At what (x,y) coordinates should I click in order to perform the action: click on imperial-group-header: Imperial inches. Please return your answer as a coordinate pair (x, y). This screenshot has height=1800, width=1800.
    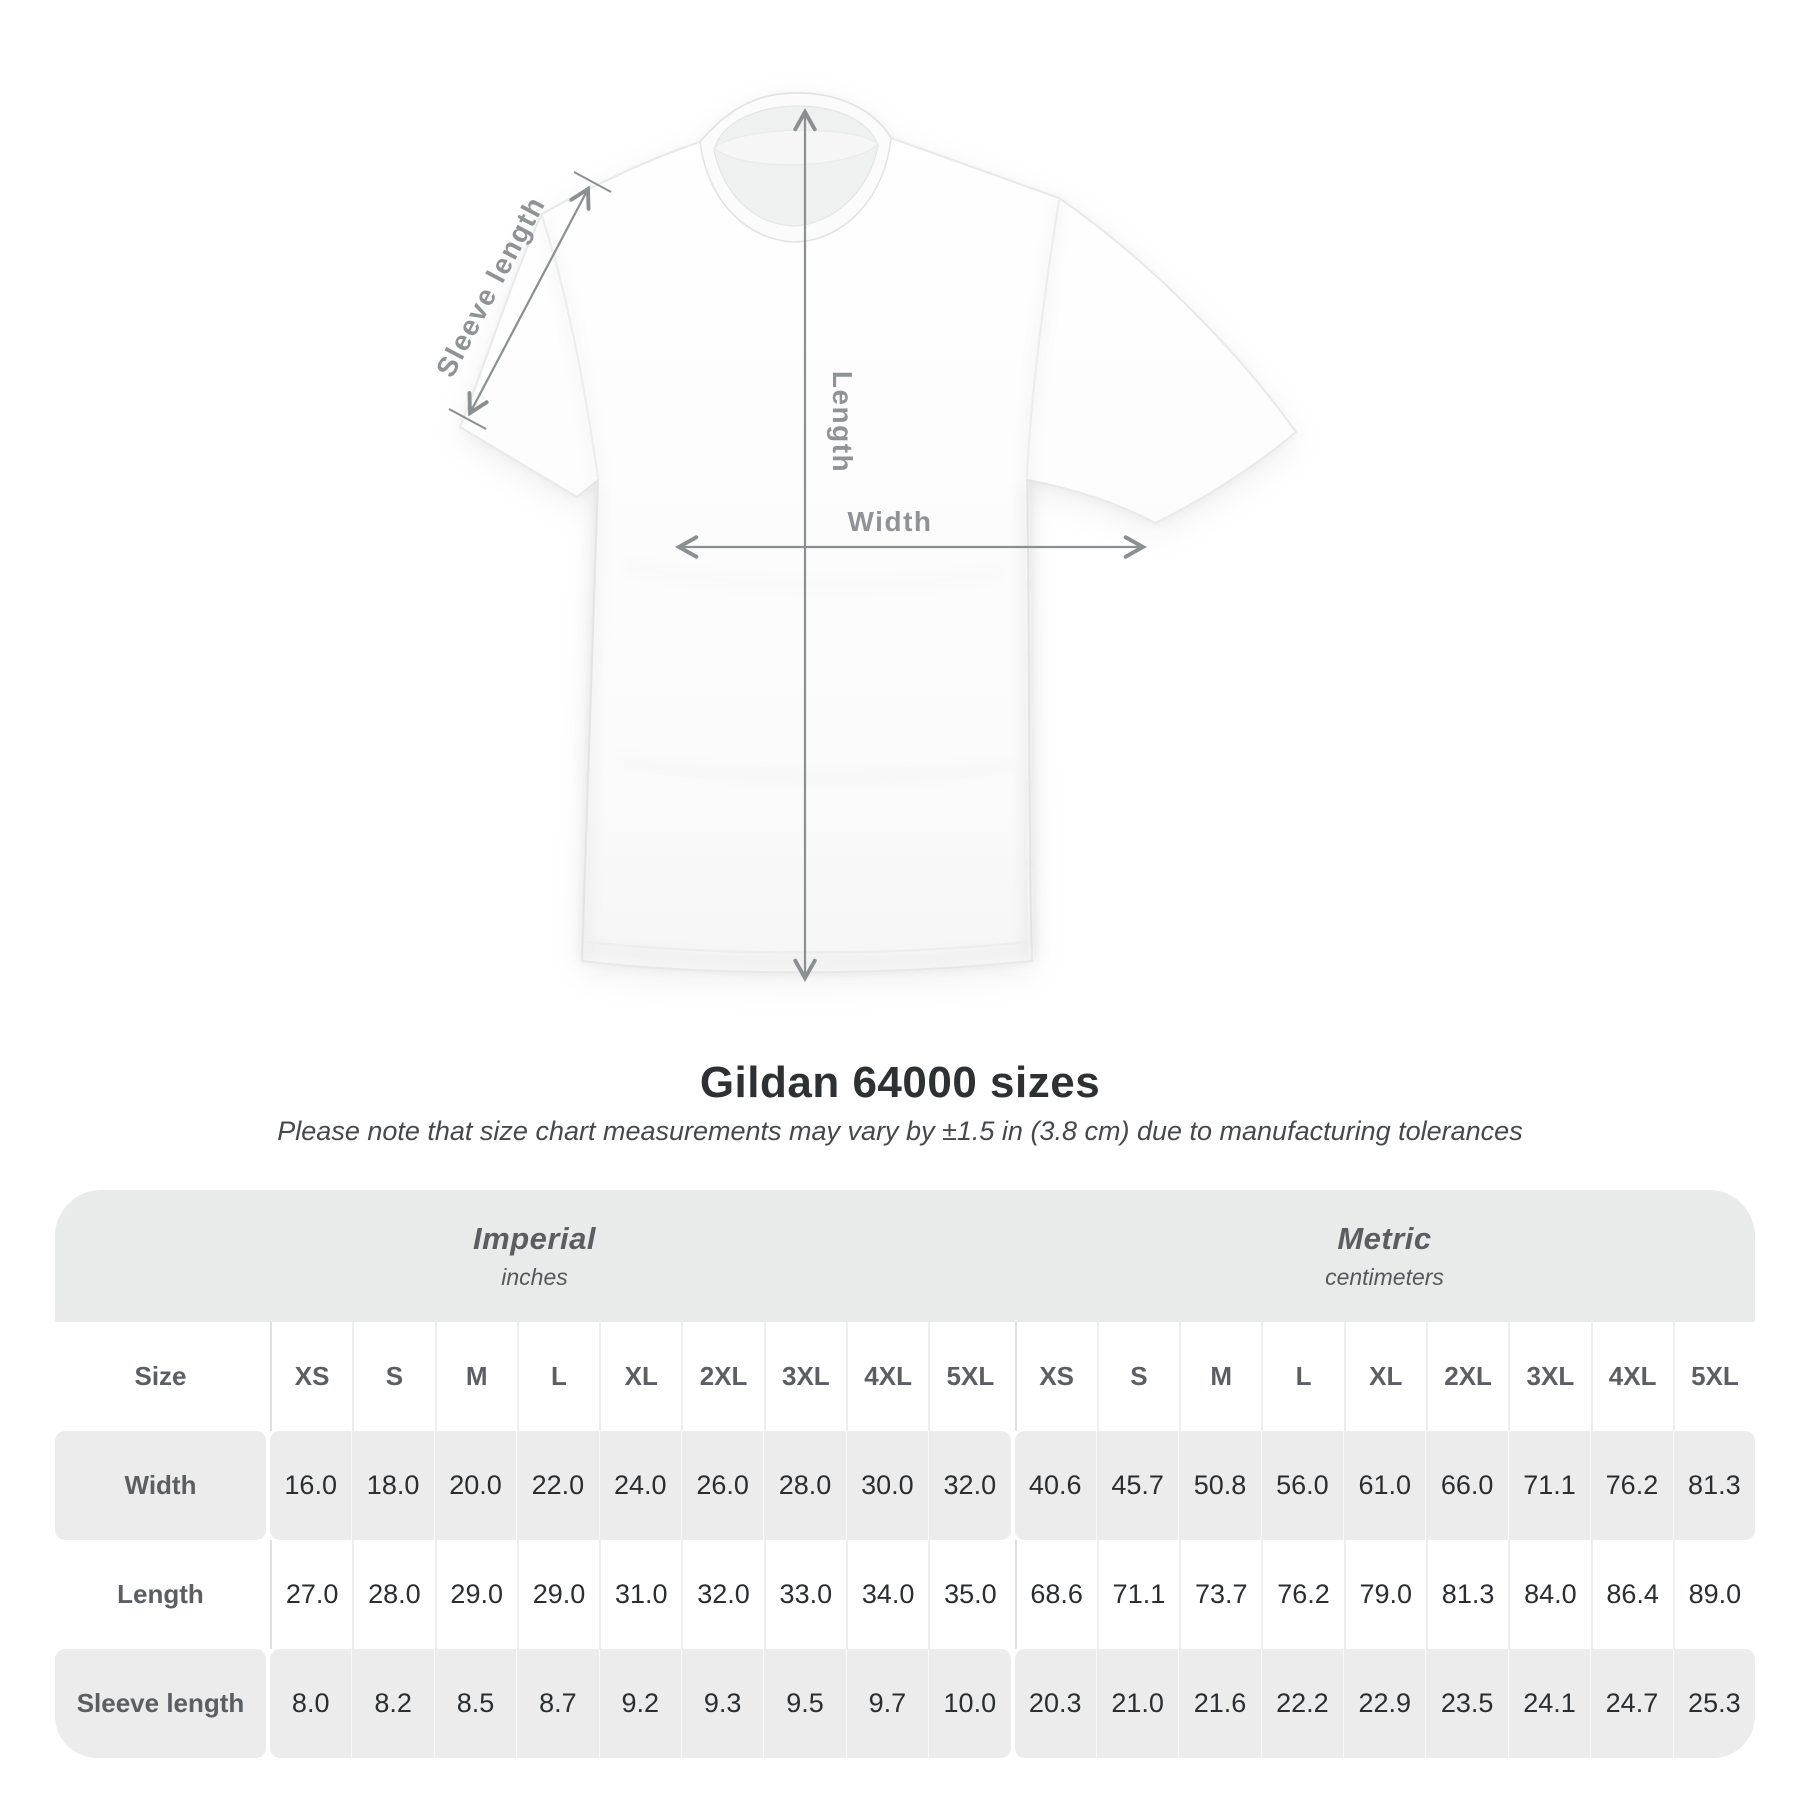
    Looking at the image, I should click on (534, 1256).